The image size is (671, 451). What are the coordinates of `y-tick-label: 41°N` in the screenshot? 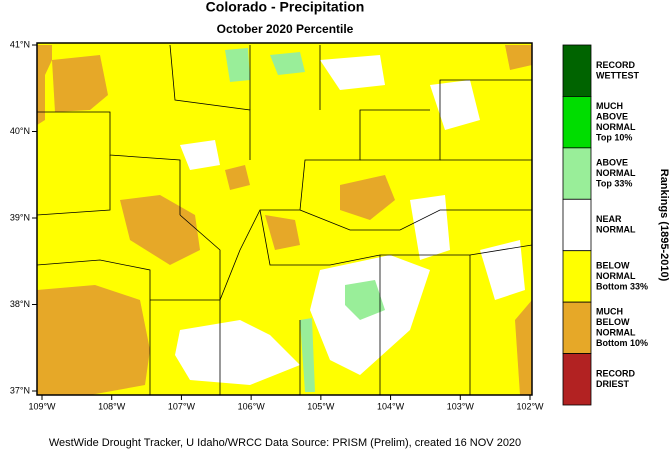 It's located at (20, 44).